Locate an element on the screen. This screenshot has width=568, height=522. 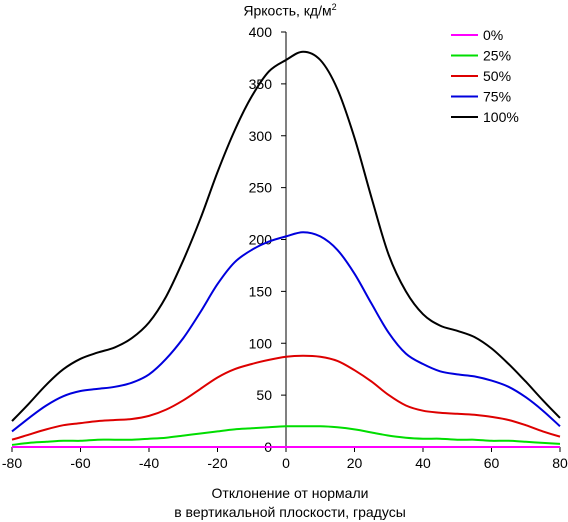
x-tick-label: 40 is located at coordinates (423, 463).